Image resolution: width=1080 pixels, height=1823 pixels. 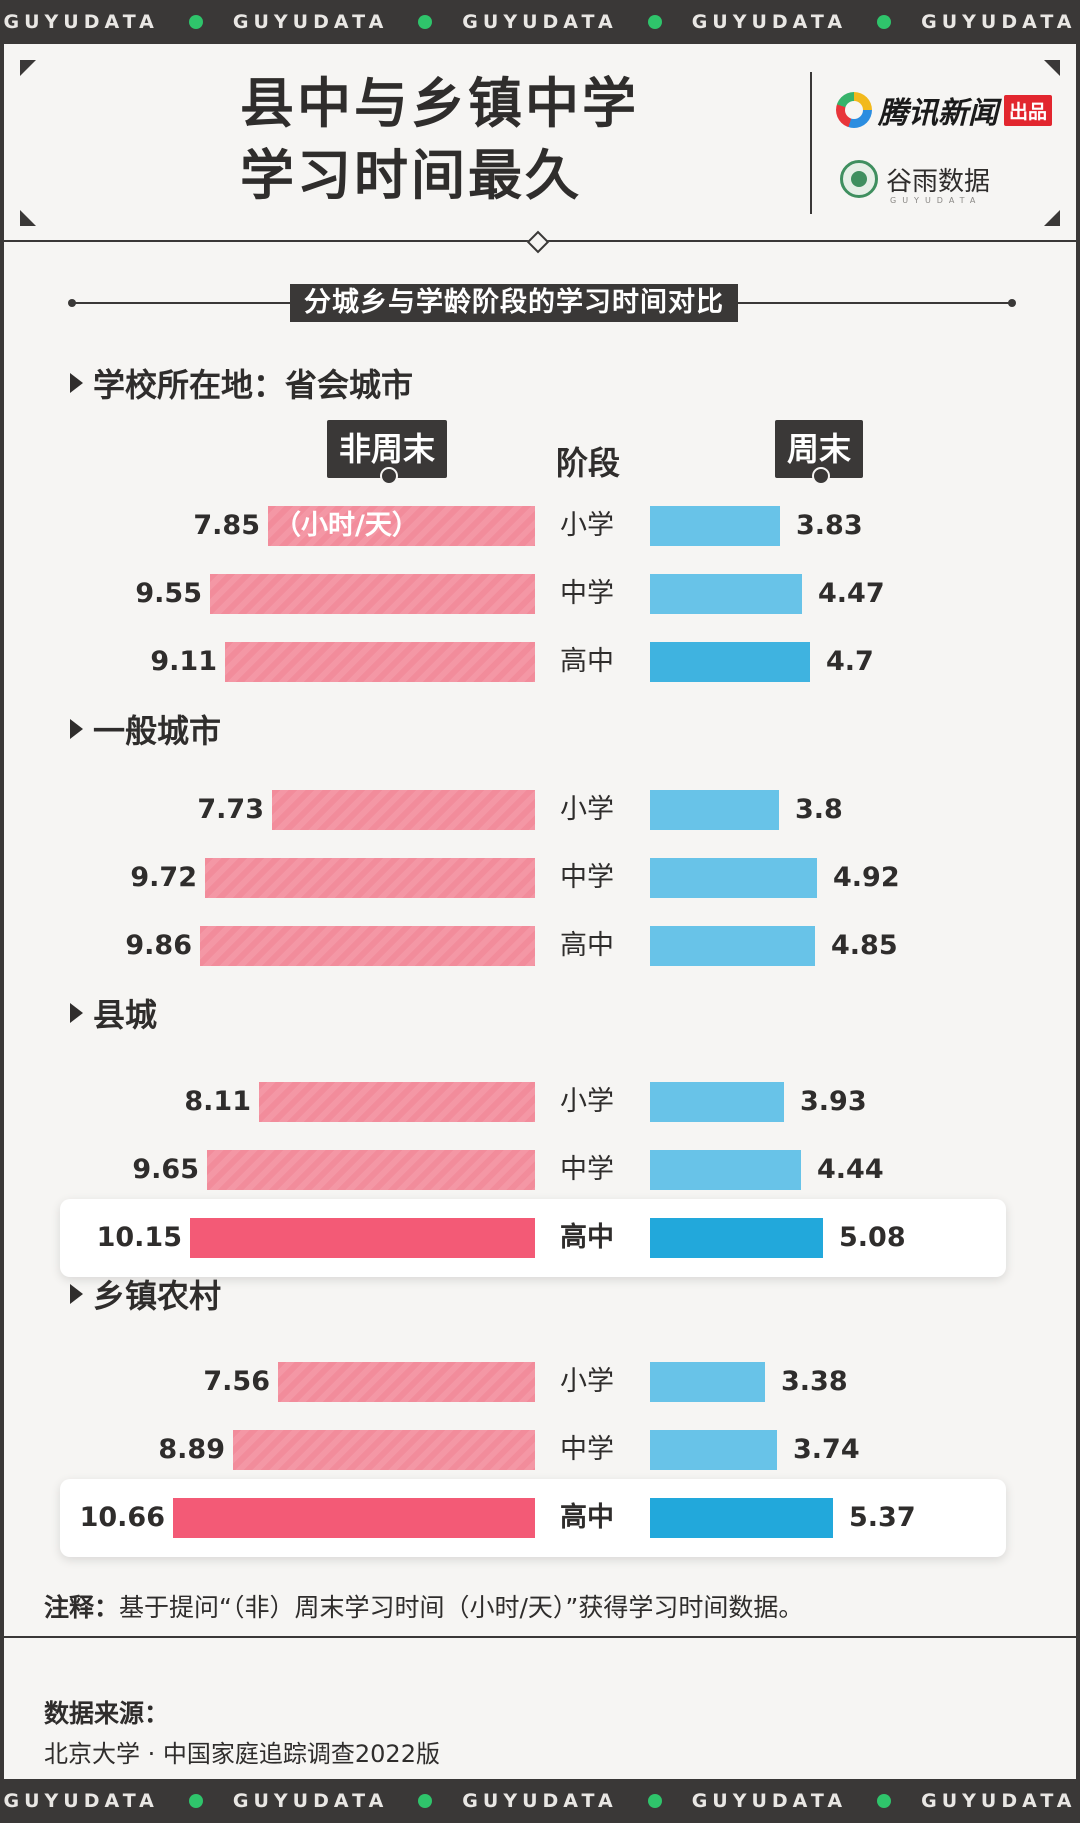 What do you see at coordinates (540, 662) in the screenshot?
I see `chart-row: 9.11 高中 4.7` at bounding box center [540, 662].